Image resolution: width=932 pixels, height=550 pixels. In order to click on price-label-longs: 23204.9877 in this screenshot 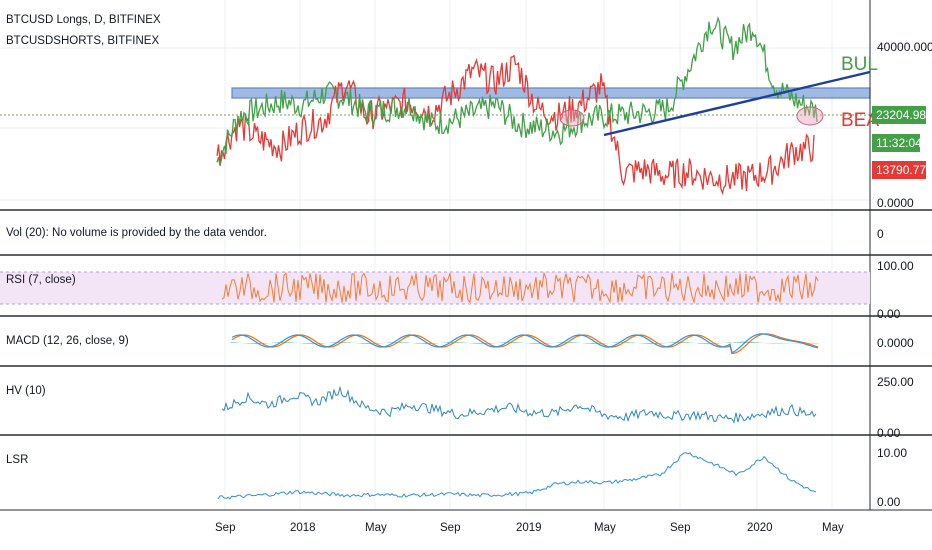, I will do `click(902, 115)`.